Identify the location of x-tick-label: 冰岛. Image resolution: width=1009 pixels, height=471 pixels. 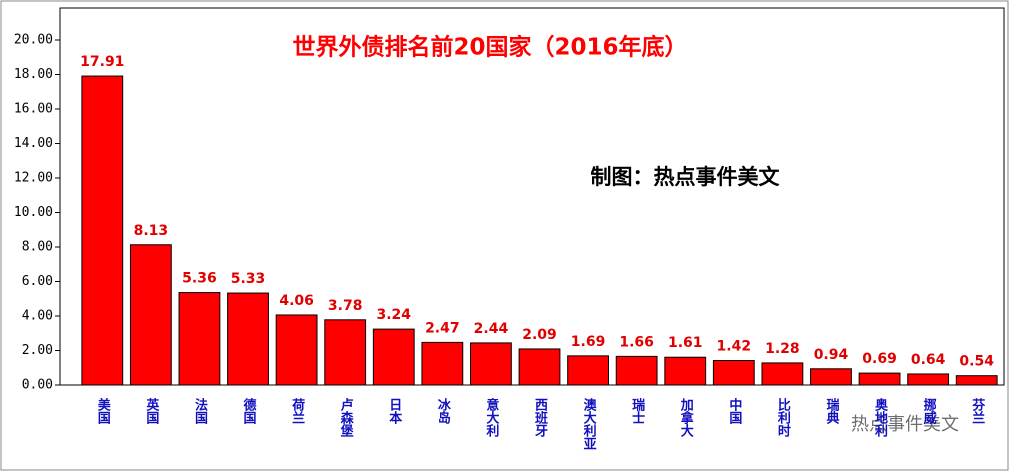
(443, 411).